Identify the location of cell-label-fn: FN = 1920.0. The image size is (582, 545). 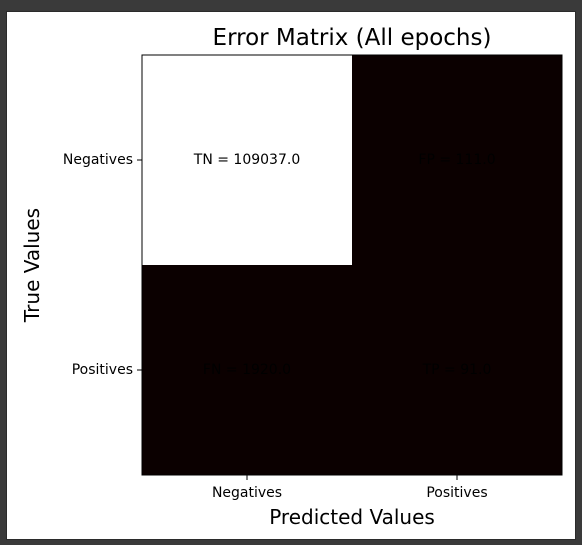
(247, 370).